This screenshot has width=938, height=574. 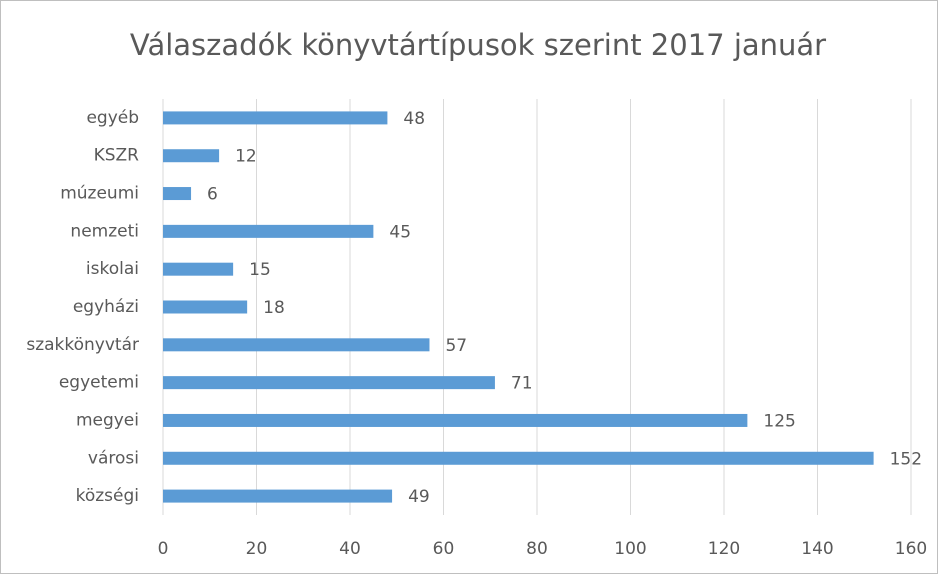 I want to click on data-label: 45, so click(x=400, y=232).